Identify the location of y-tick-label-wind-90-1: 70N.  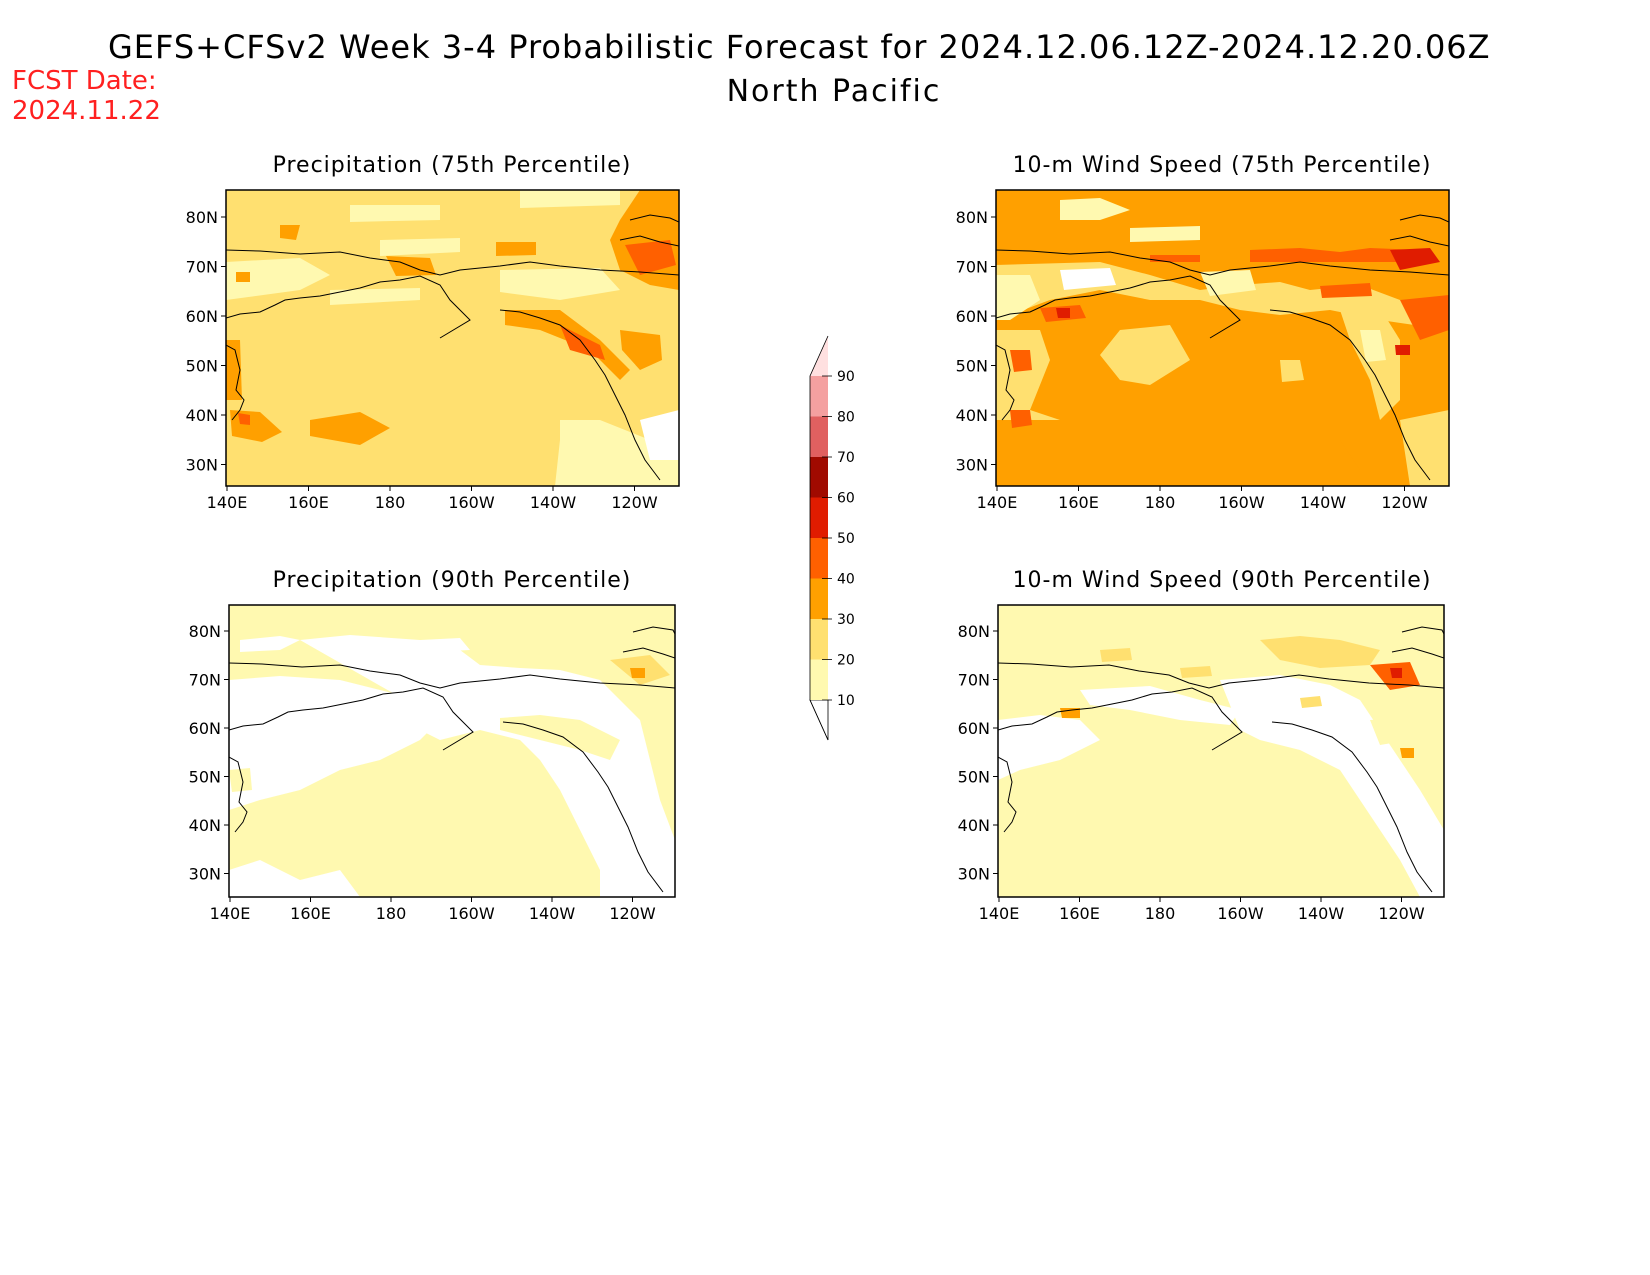
(974, 680).